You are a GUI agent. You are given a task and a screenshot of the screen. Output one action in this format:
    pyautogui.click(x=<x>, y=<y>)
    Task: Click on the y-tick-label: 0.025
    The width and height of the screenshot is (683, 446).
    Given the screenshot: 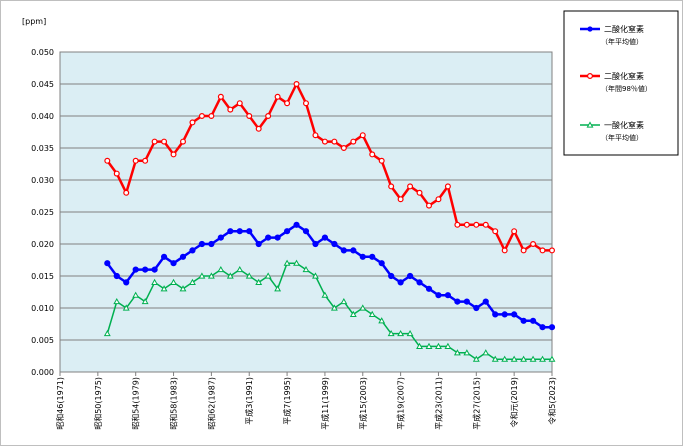 What is the action you would take?
    pyautogui.click(x=42, y=212)
    